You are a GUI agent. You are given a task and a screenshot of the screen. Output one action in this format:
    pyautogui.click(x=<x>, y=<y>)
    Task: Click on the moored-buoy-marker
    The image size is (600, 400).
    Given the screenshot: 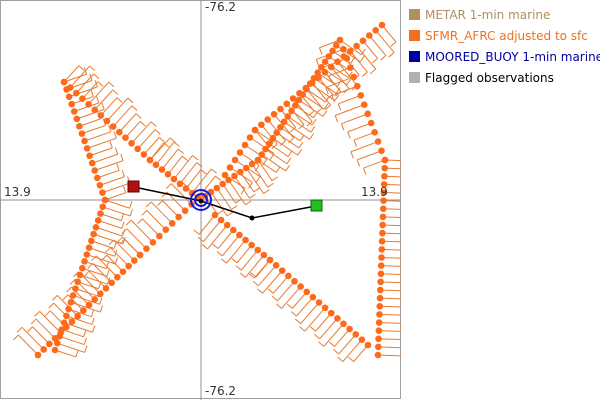 What is the action you would take?
    pyautogui.click(x=201, y=200)
    